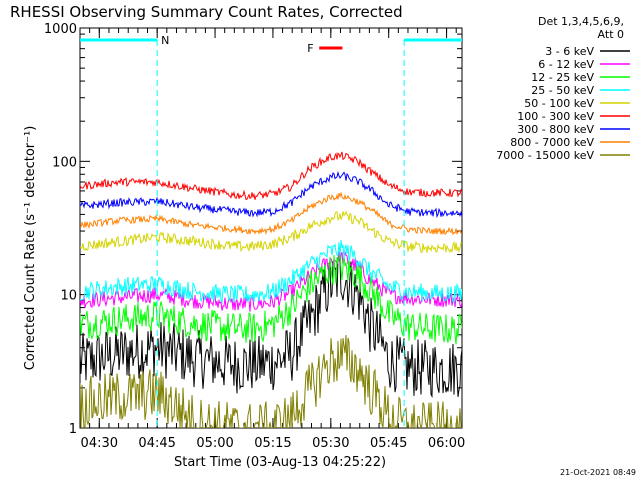 The height and width of the screenshot is (480, 640). What do you see at coordinates (569, 51) in the screenshot?
I see `legend-label: 3 - 6 keV` at bounding box center [569, 51].